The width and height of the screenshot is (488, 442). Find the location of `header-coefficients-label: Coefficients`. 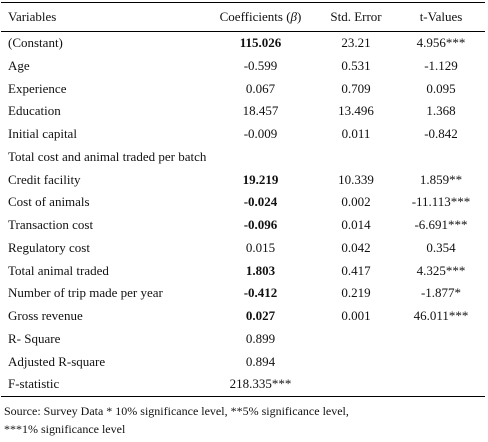

header-coefficients-label: Coefficients is located at coordinates (251, 16).